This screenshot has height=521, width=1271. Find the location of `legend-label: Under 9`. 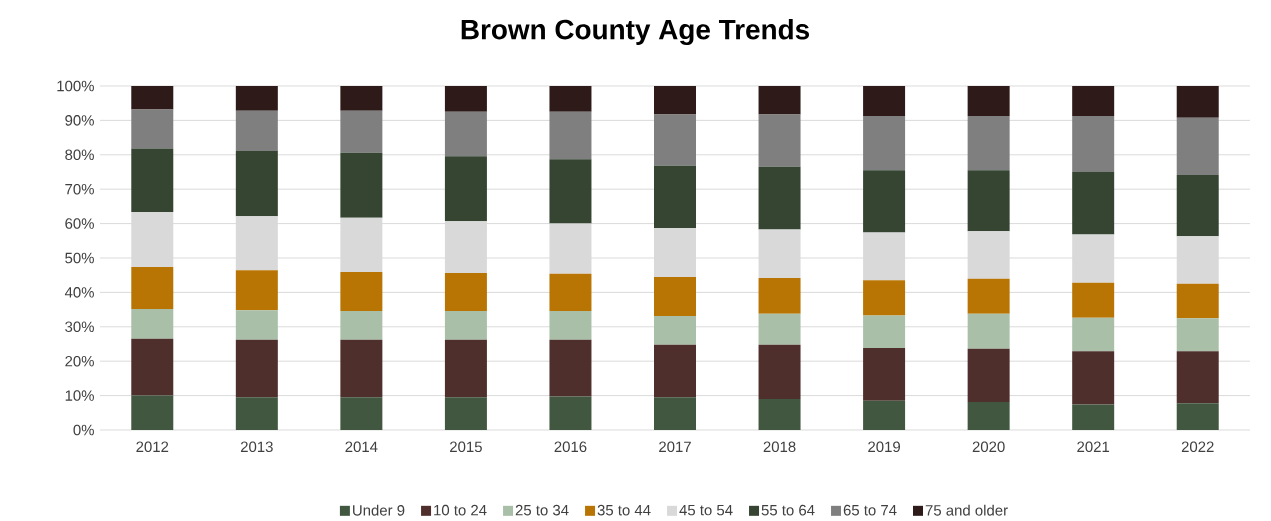

legend-label: Under 9 is located at coordinates (379, 510).